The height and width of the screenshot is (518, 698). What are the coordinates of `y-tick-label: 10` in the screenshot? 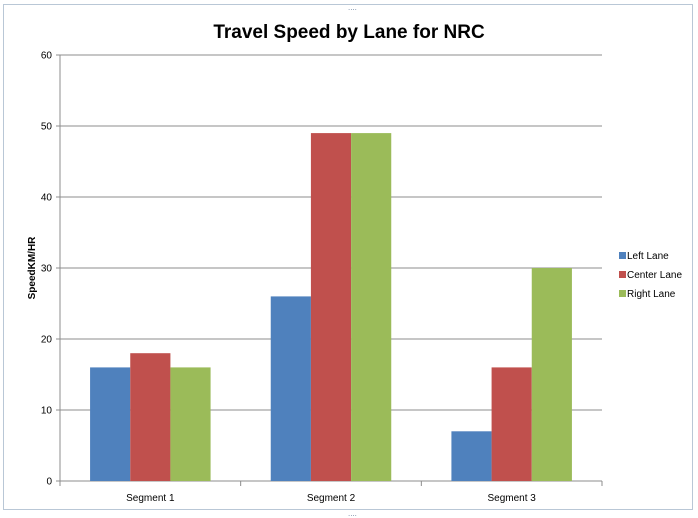 It's located at (47, 411).